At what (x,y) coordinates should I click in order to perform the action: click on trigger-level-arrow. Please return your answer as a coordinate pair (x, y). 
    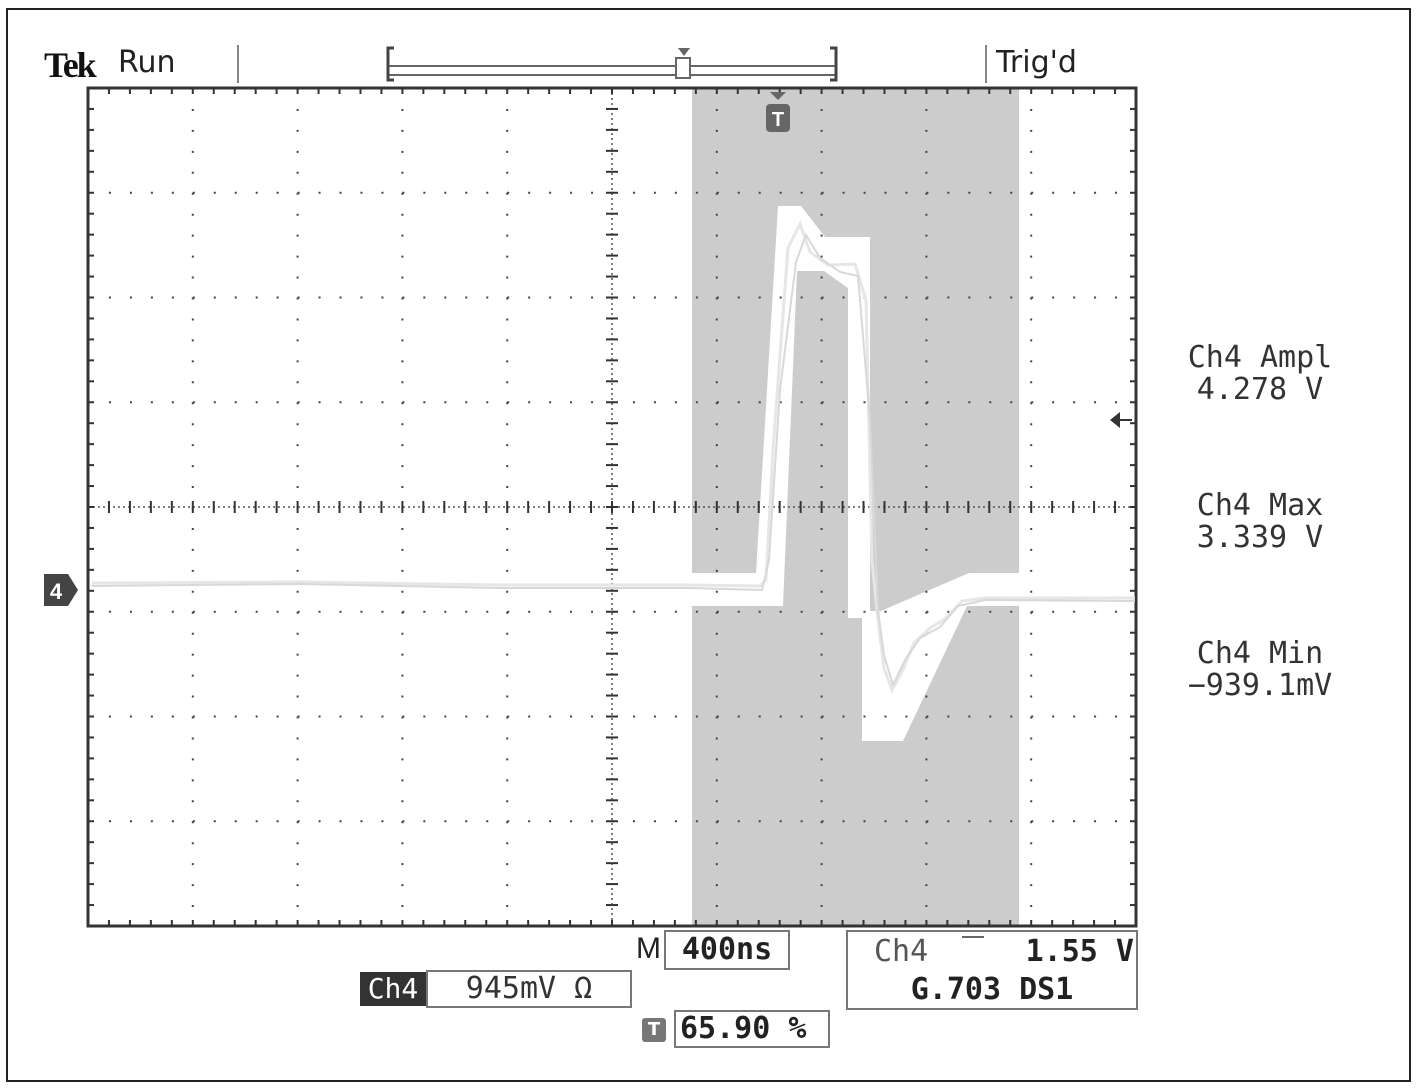
    Looking at the image, I should click on (1121, 420).